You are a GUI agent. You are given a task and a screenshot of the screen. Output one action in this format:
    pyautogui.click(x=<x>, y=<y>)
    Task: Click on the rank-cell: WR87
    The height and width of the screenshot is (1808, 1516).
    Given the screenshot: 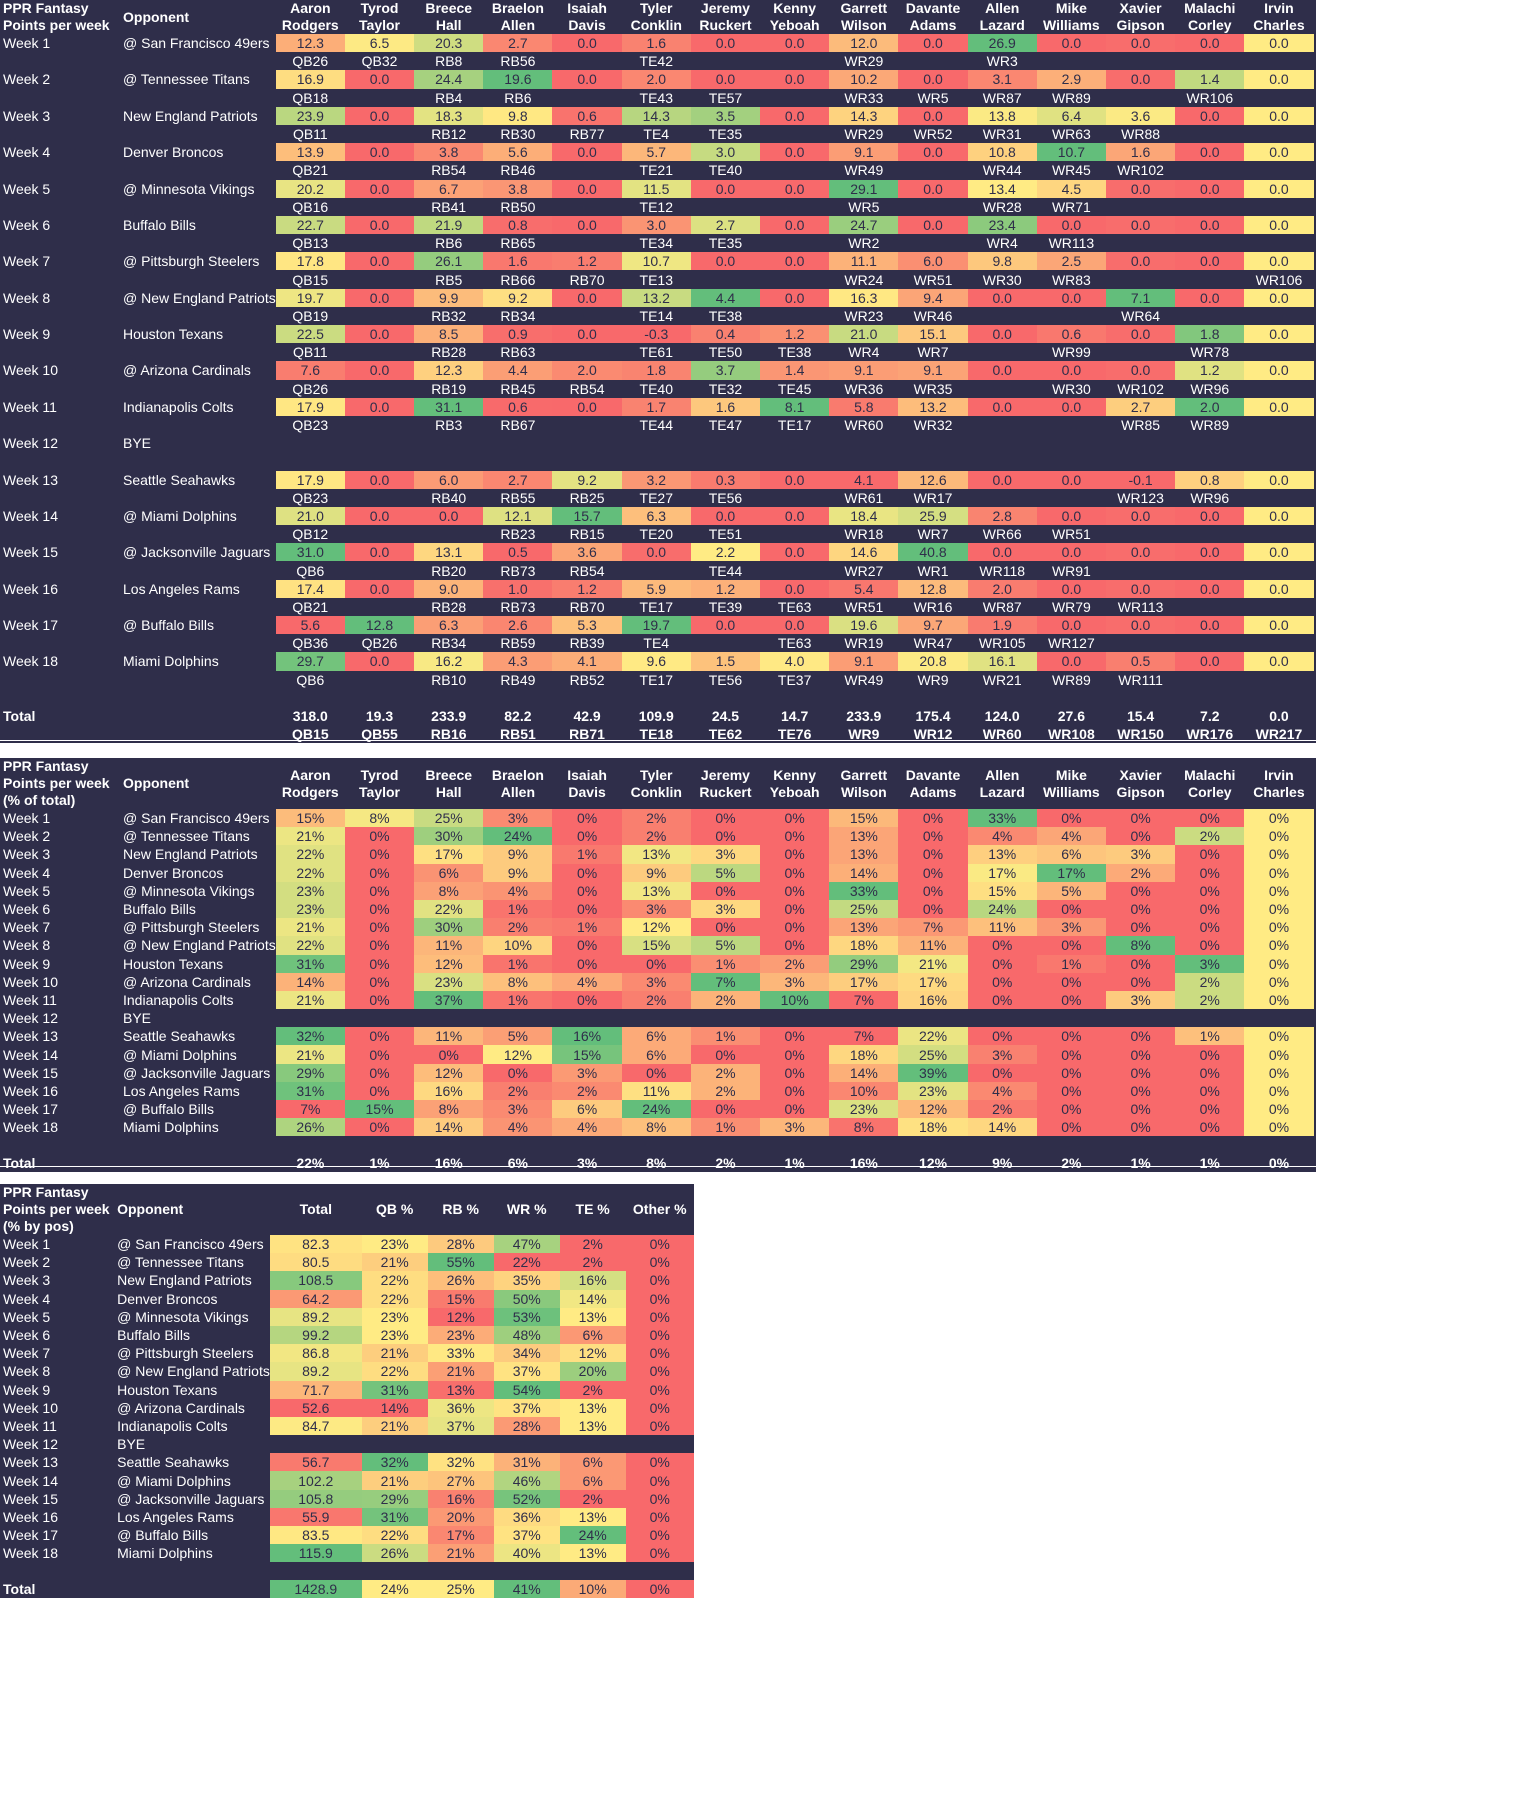 What is the action you would take?
    pyautogui.click(x=1002, y=97)
    